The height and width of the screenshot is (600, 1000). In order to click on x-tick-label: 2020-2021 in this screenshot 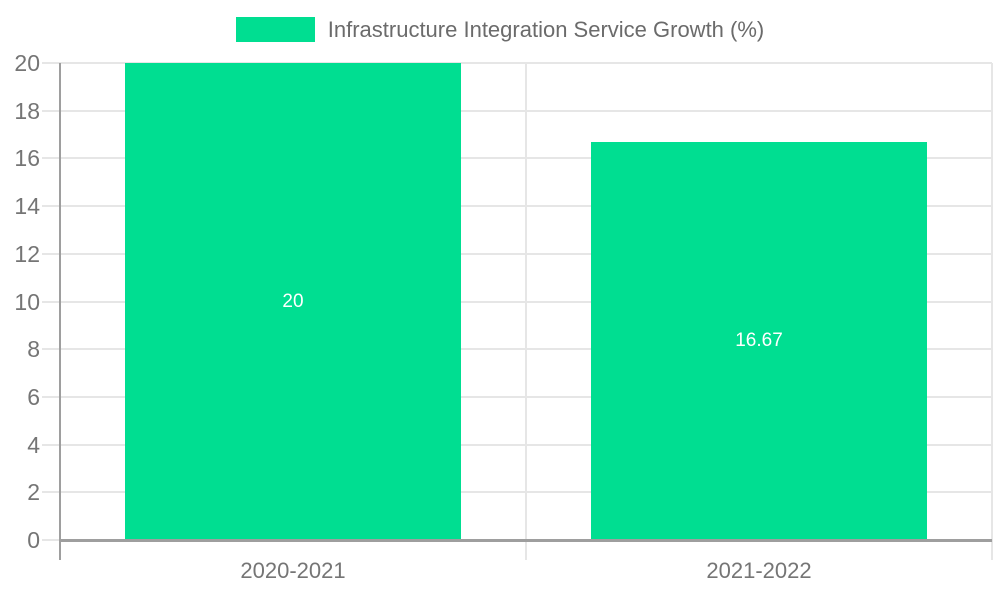, I will do `click(293, 570)`.